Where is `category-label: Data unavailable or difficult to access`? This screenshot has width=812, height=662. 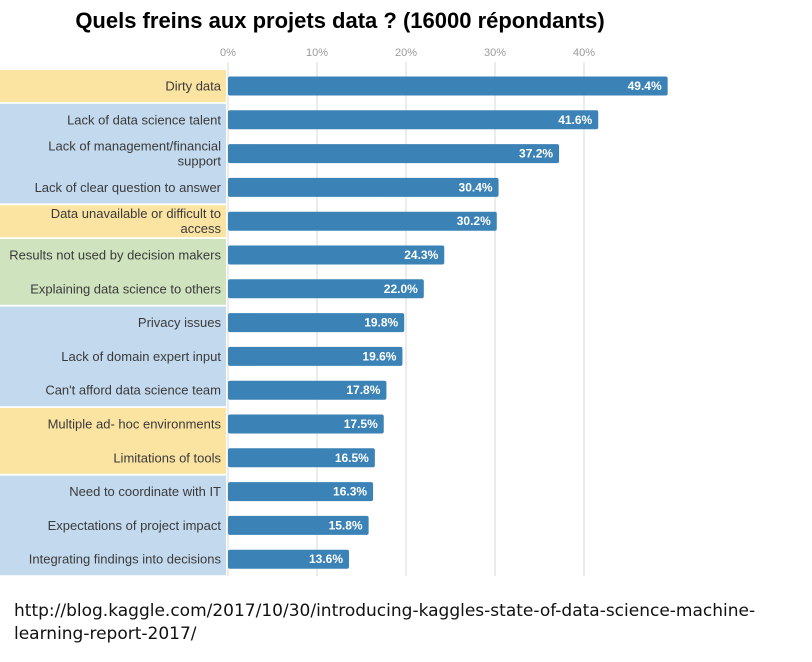 category-label: Data unavailable or difficult to access is located at coordinates (136, 221).